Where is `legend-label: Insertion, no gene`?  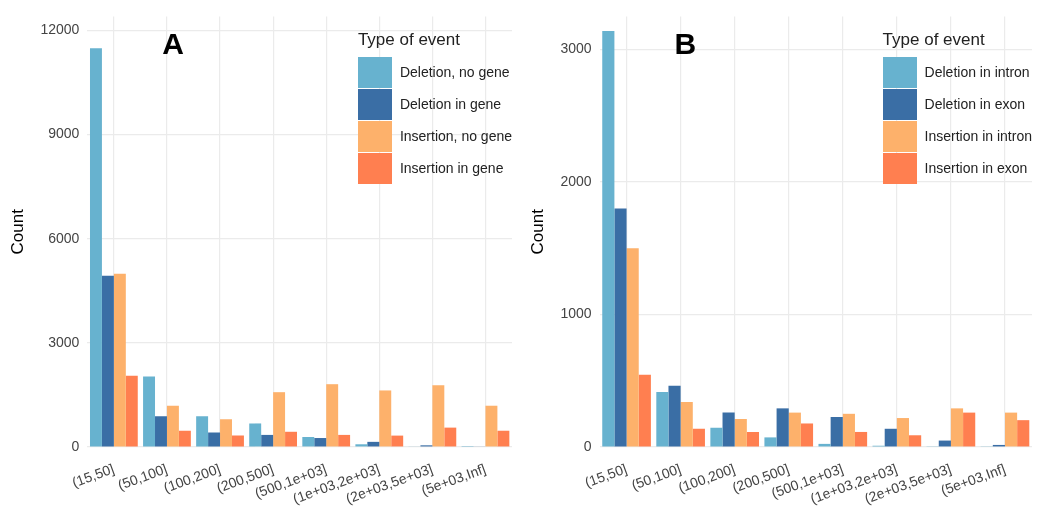 legend-label: Insertion, no gene is located at coordinates (455, 136).